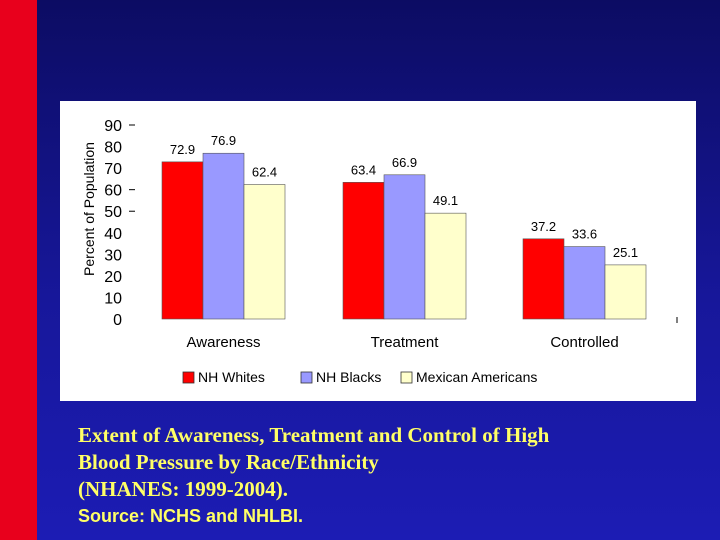  Describe the element at coordinates (183, 489) in the screenshot. I see `caption-line-3: (NHANES: 1999-2004).` at that location.